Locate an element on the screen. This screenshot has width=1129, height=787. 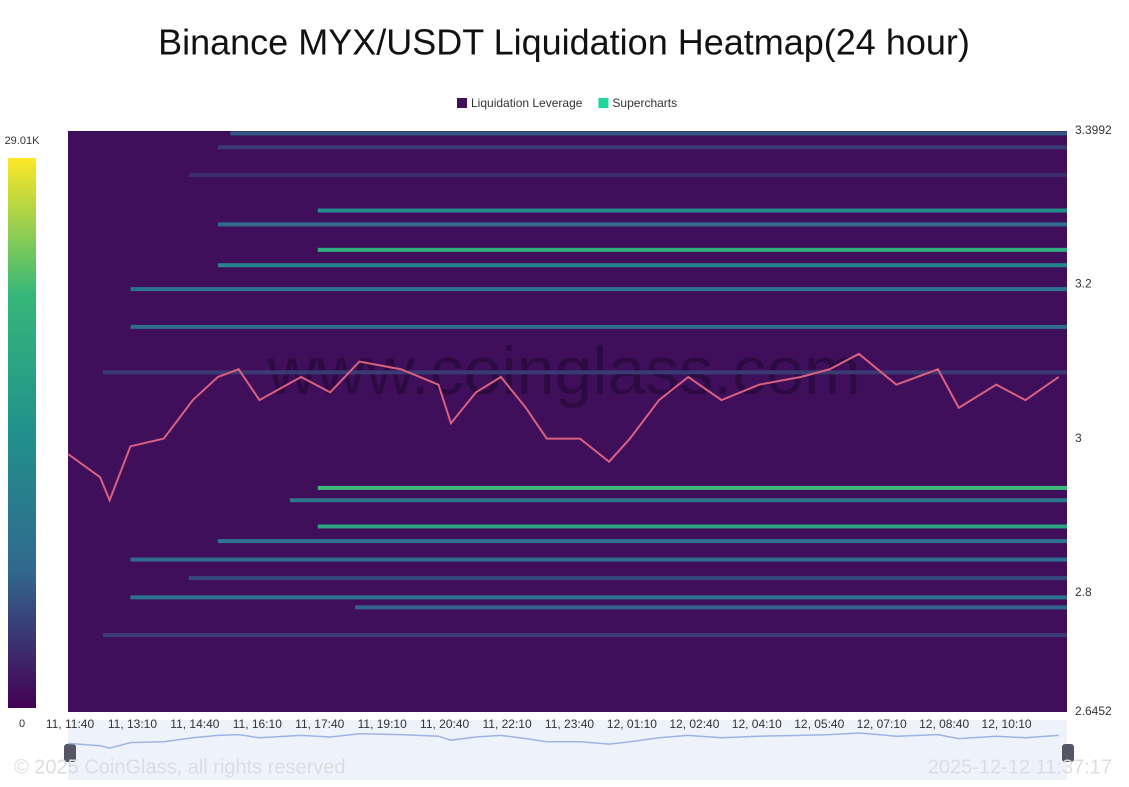
x-tick-label: 12, 02:40 is located at coordinates (694, 724).